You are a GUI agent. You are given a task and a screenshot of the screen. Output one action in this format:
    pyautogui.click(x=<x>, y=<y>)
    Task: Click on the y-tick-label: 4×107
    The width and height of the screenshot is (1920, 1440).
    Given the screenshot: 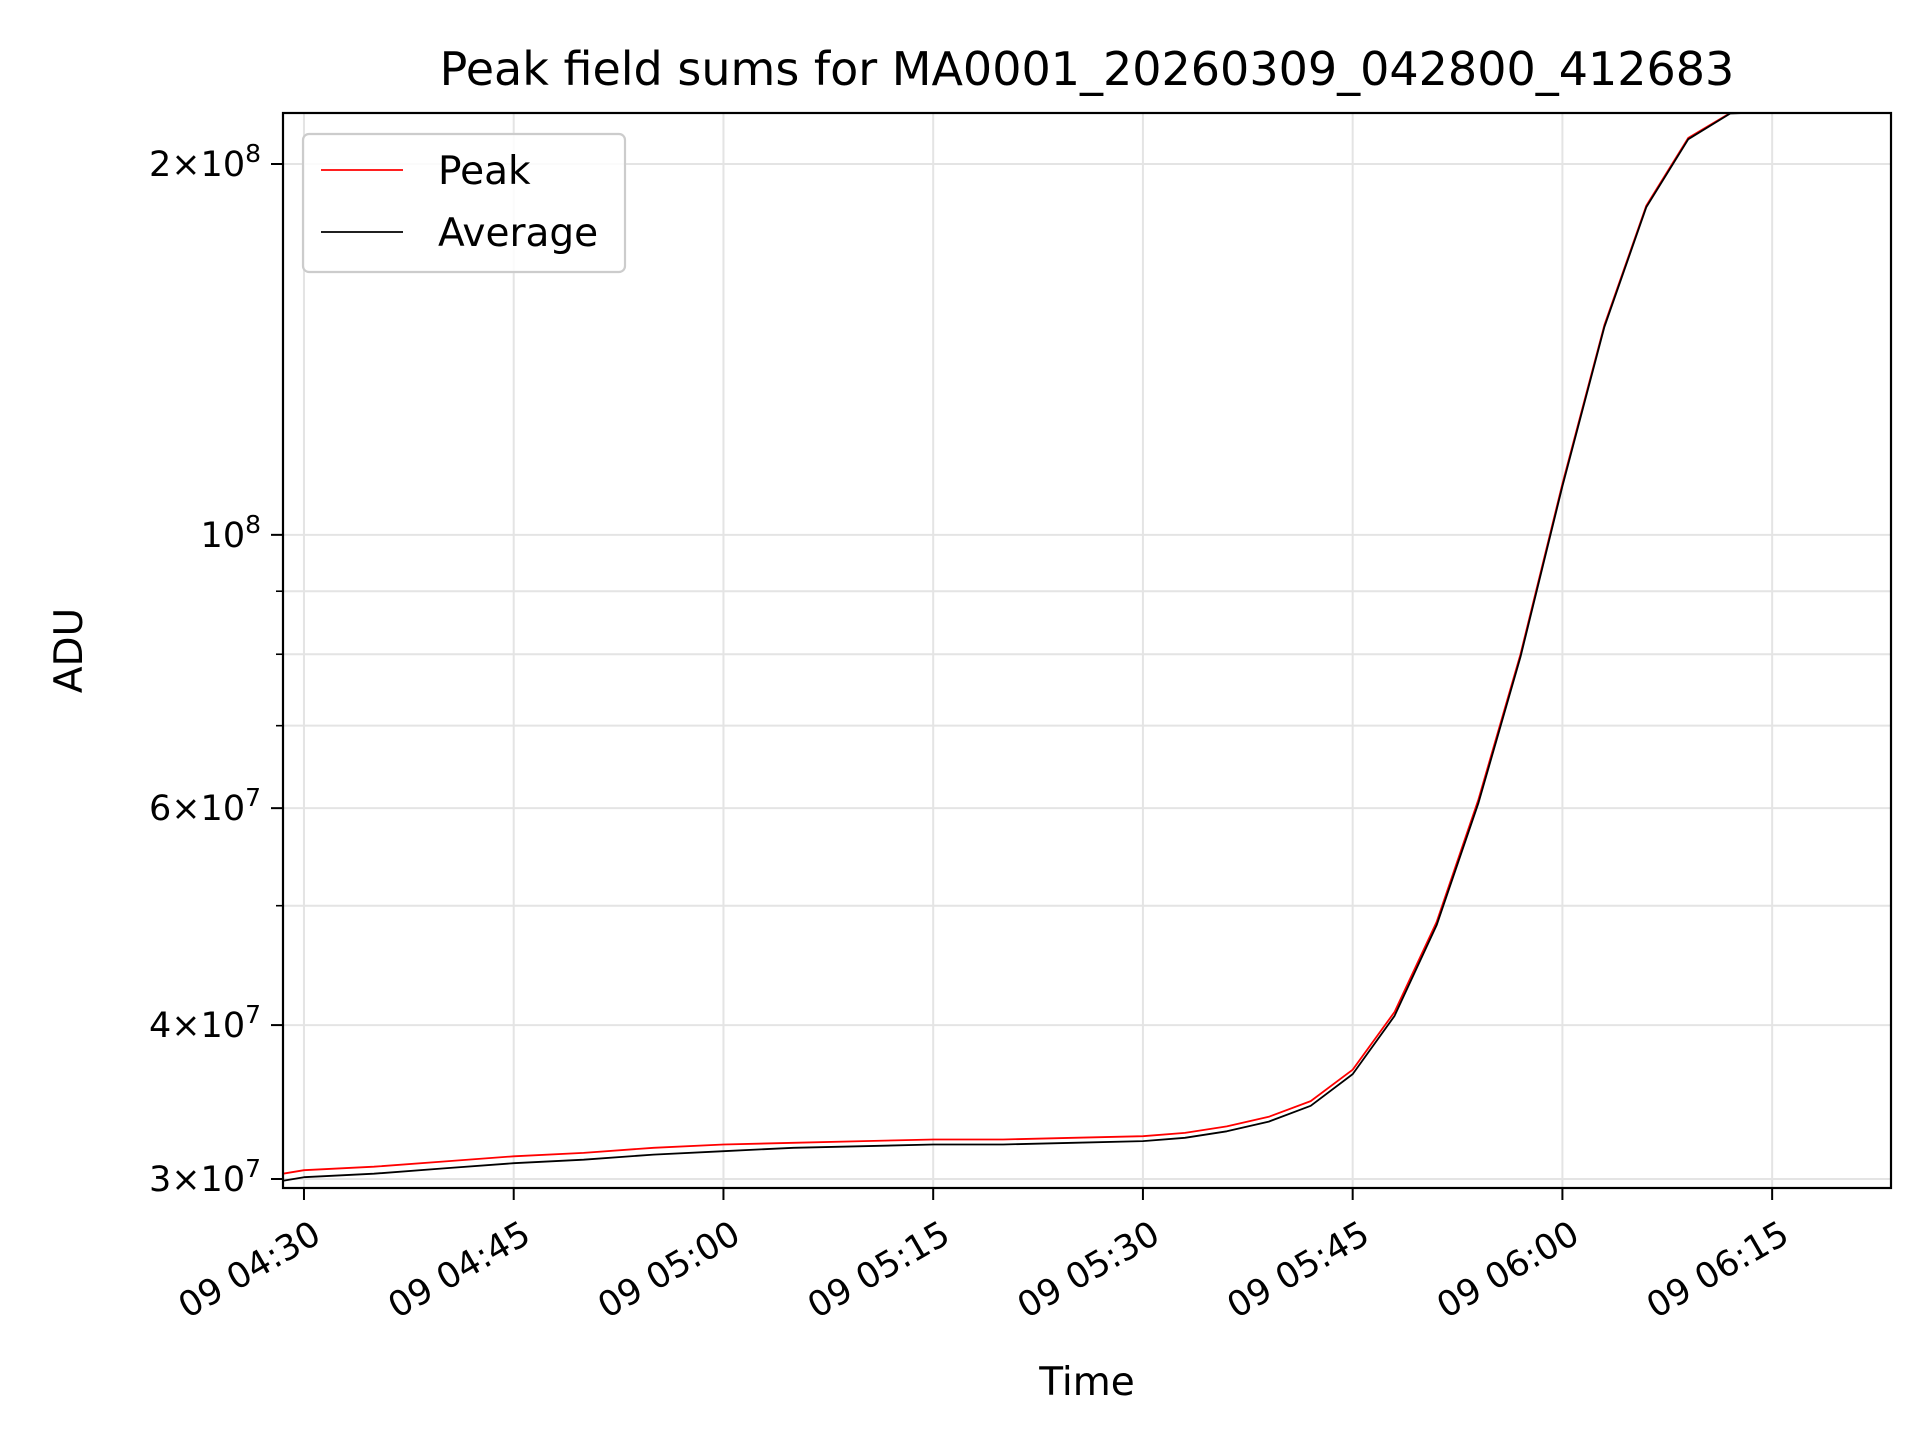 What is the action you would take?
    pyautogui.click(x=205, y=1023)
    